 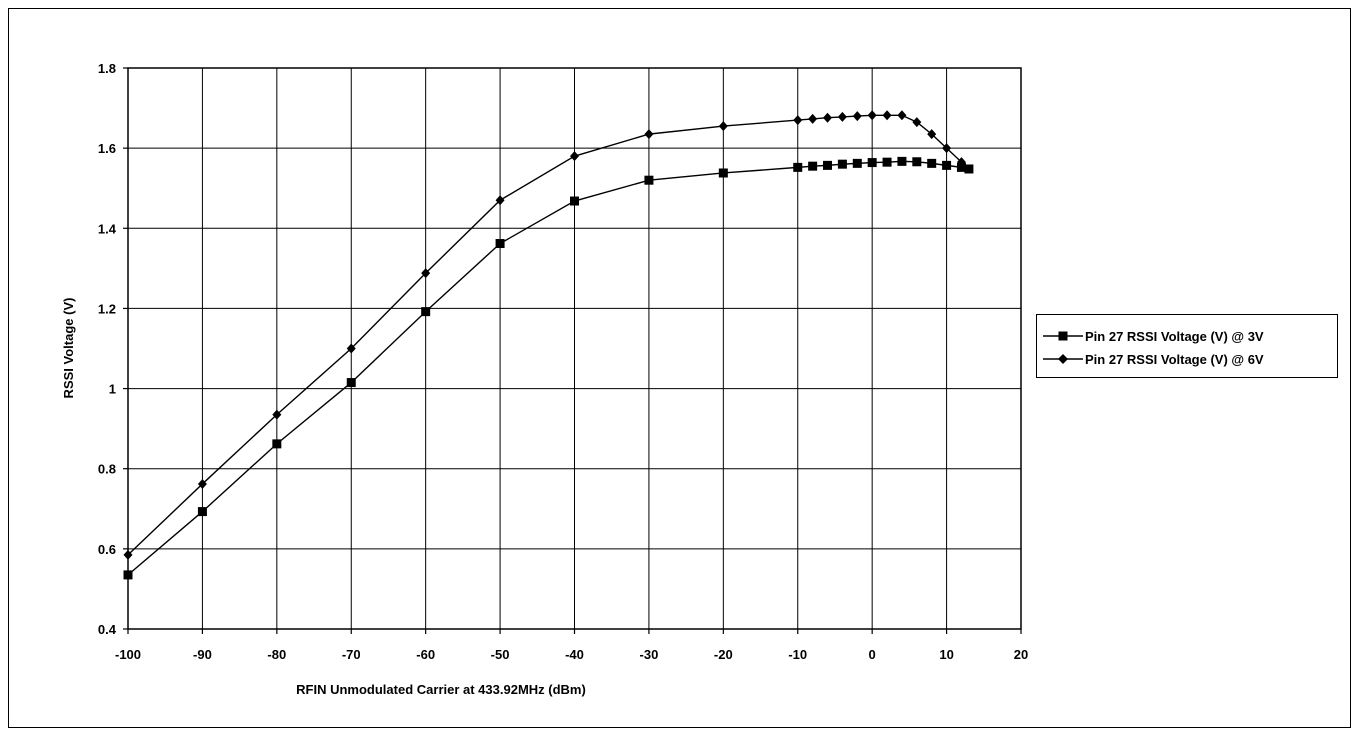 I want to click on x-tick-label: -30, so click(x=649, y=654).